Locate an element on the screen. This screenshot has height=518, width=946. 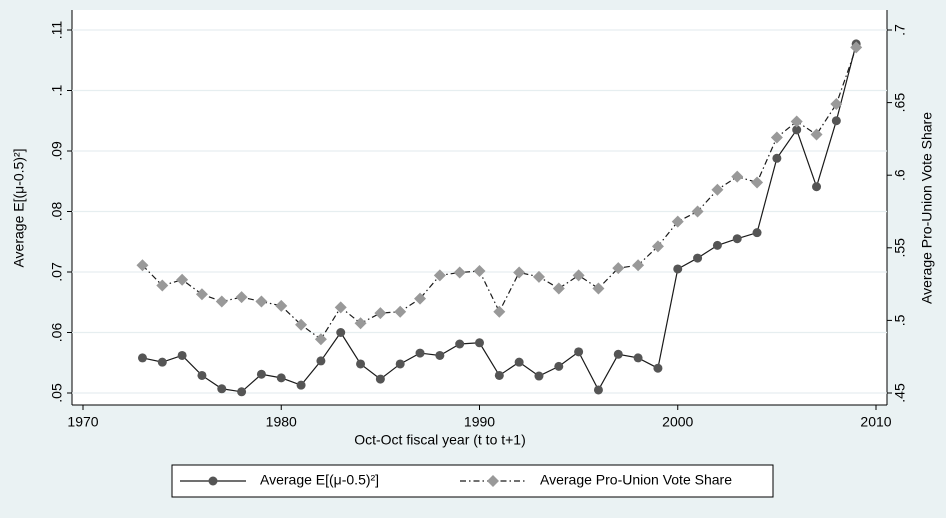
y-axis-title: Average E[(μ-0.5)²] is located at coordinates (19, 207).